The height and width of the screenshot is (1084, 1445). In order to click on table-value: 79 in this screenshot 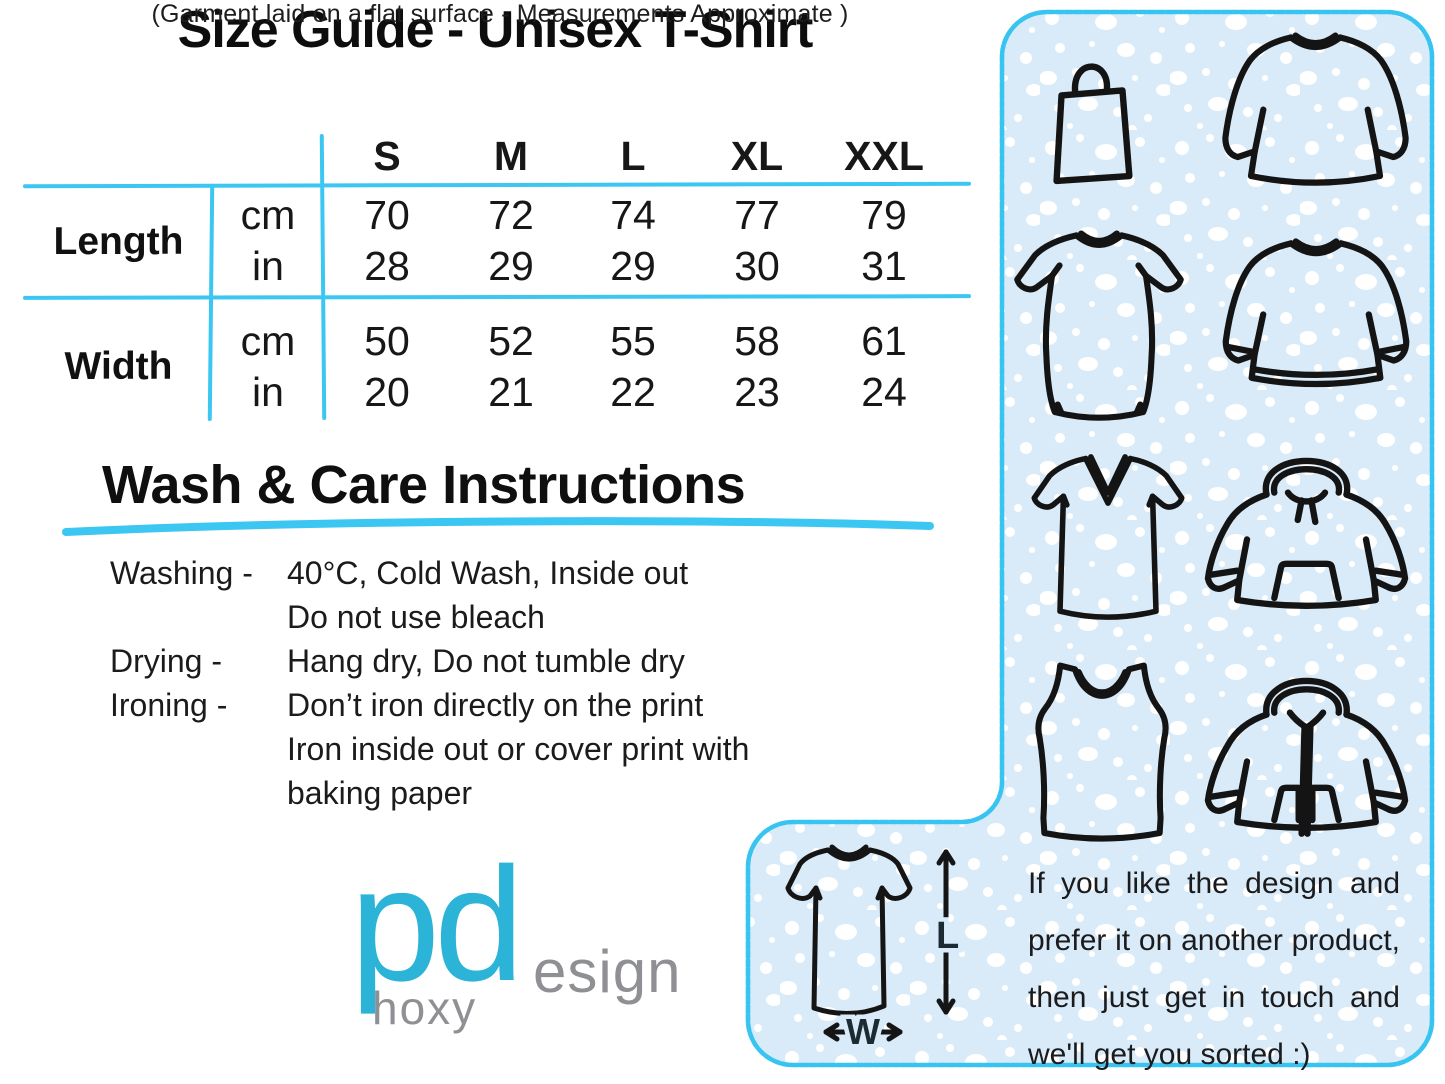, I will do `click(884, 215)`.